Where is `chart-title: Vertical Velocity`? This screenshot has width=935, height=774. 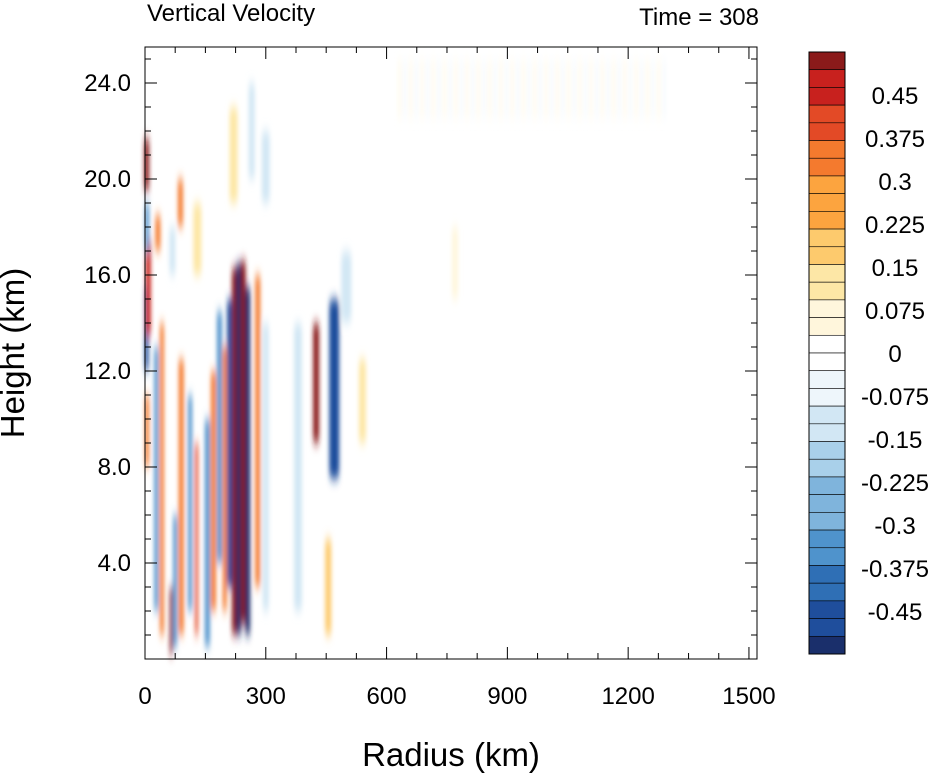 chart-title: Vertical Velocity is located at coordinates (231, 13).